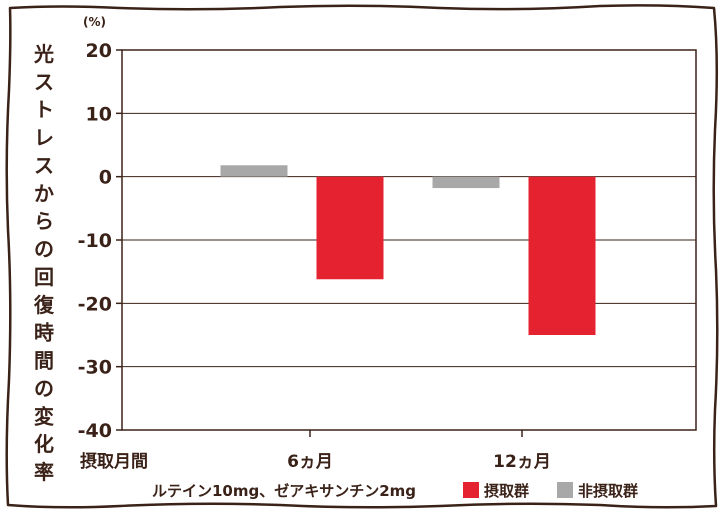 The height and width of the screenshot is (514, 724). Describe the element at coordinates (44, 472) in the screenshot. I see `y-axis-label-char: 率` at that location.